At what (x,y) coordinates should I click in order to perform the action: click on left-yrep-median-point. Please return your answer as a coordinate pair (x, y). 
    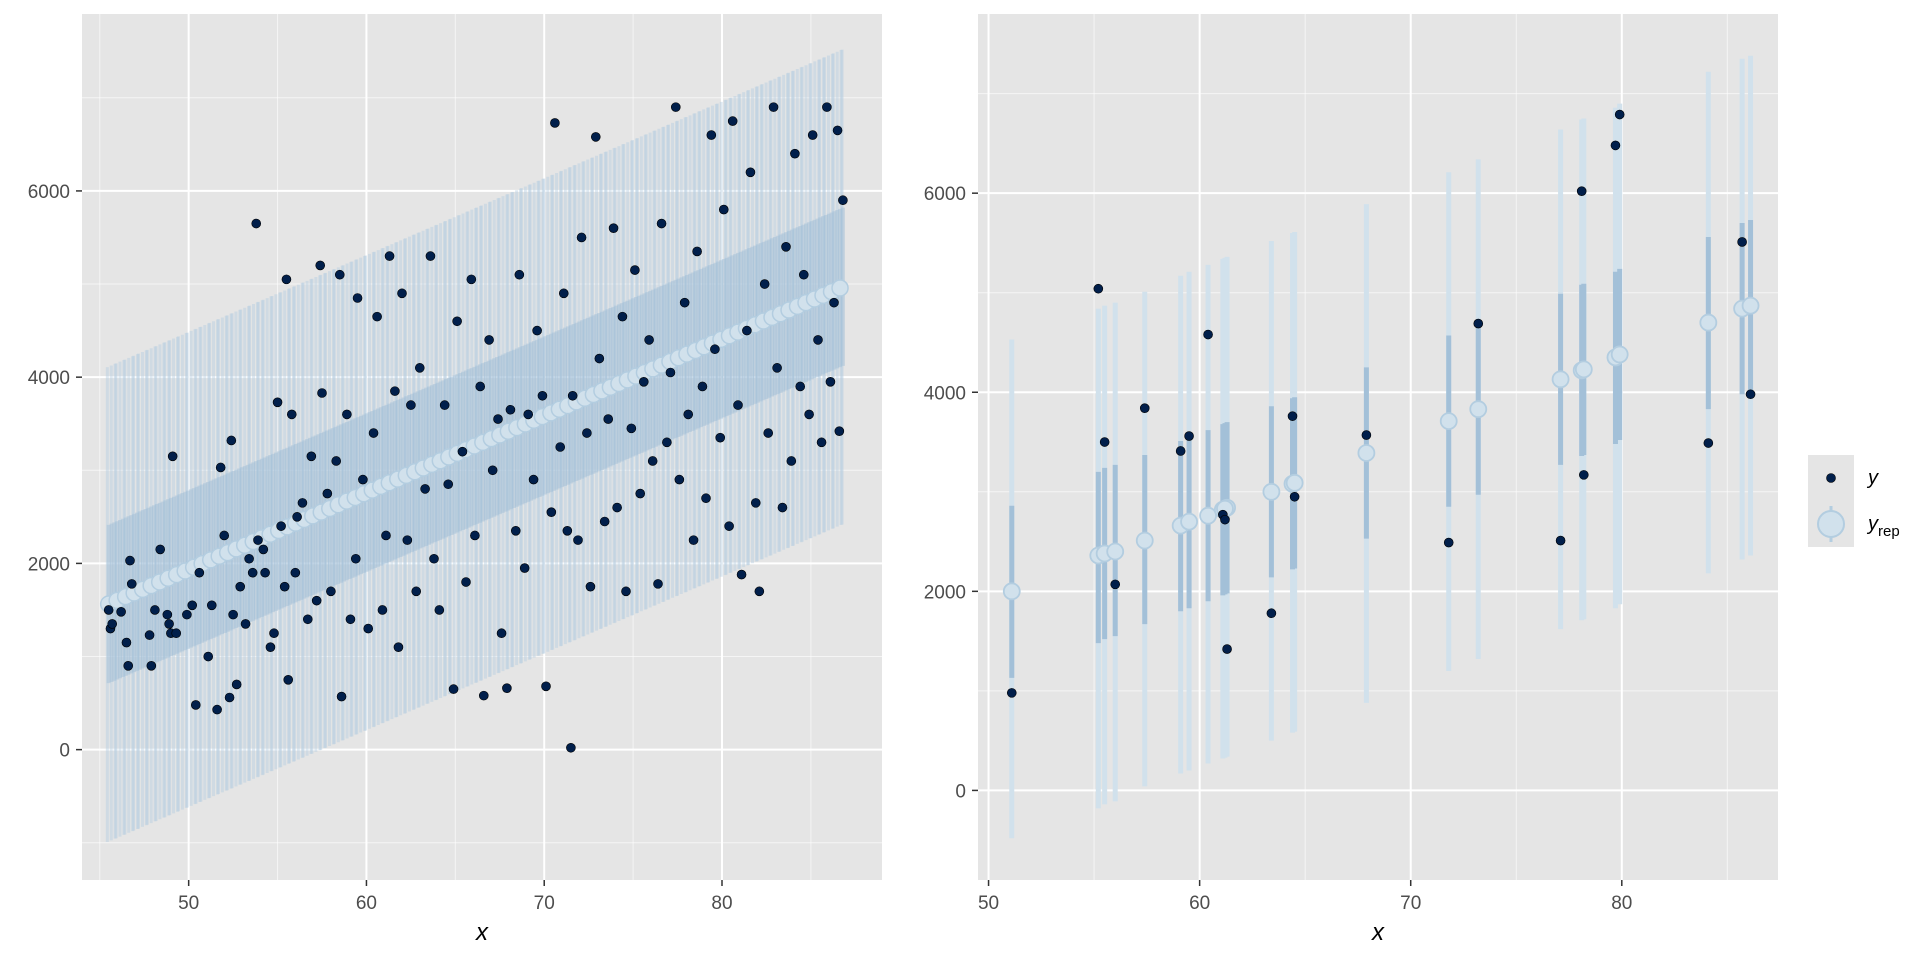
    Looking at the image, I should click on (840, 288).